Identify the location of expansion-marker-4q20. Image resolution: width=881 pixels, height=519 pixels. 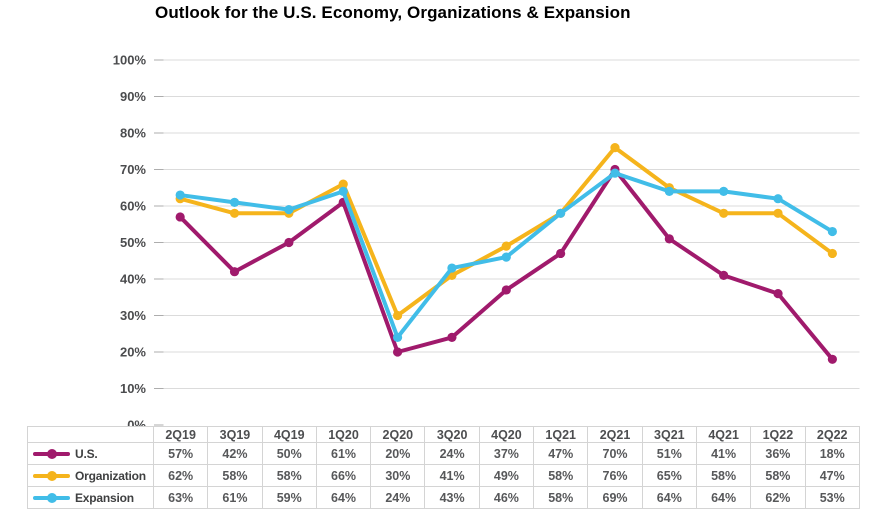
(506, 257).